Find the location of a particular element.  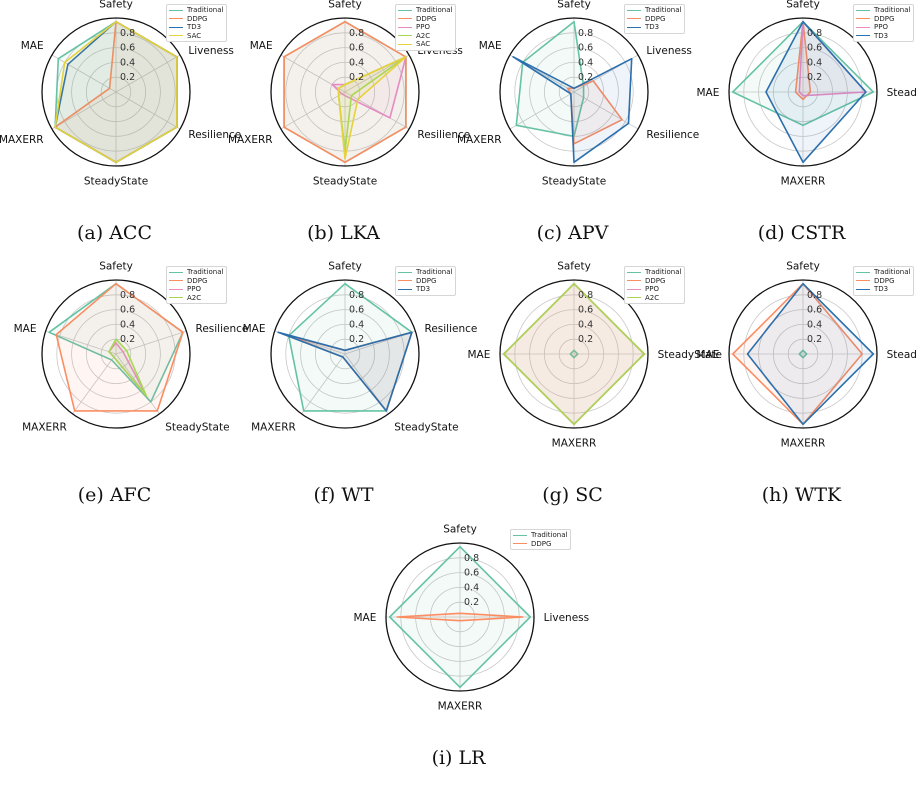

legend: Traditional DDPG PPO A2C SAC is located at coordinates (426, 27).